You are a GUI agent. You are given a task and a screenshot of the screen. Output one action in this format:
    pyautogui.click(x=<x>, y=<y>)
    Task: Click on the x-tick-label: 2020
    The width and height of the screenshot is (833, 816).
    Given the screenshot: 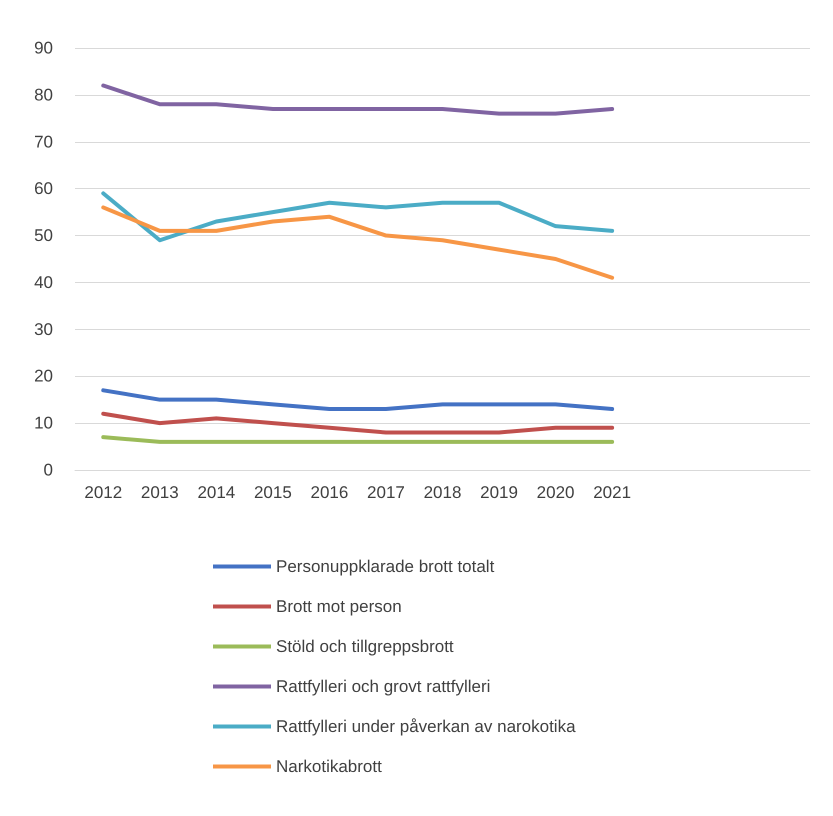 What is the action you would take?
    pyautogui.click(x=555, y=492)
    